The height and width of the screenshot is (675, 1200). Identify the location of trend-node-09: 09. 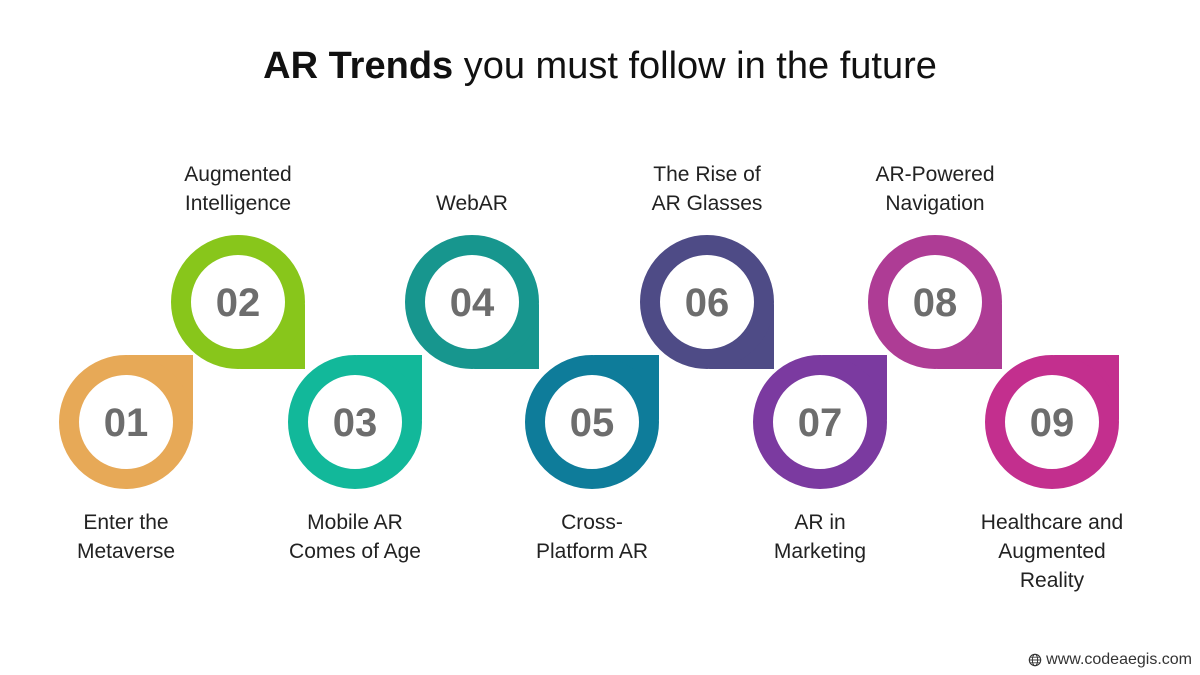
(1052, 422).